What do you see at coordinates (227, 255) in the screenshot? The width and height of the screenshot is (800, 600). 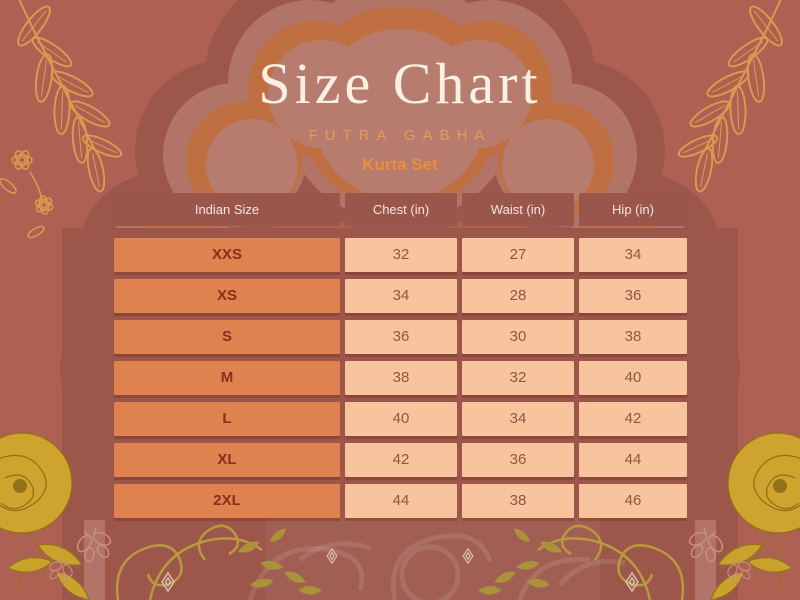 I see `size-cell: XXS` at bounding box center [227, 255].